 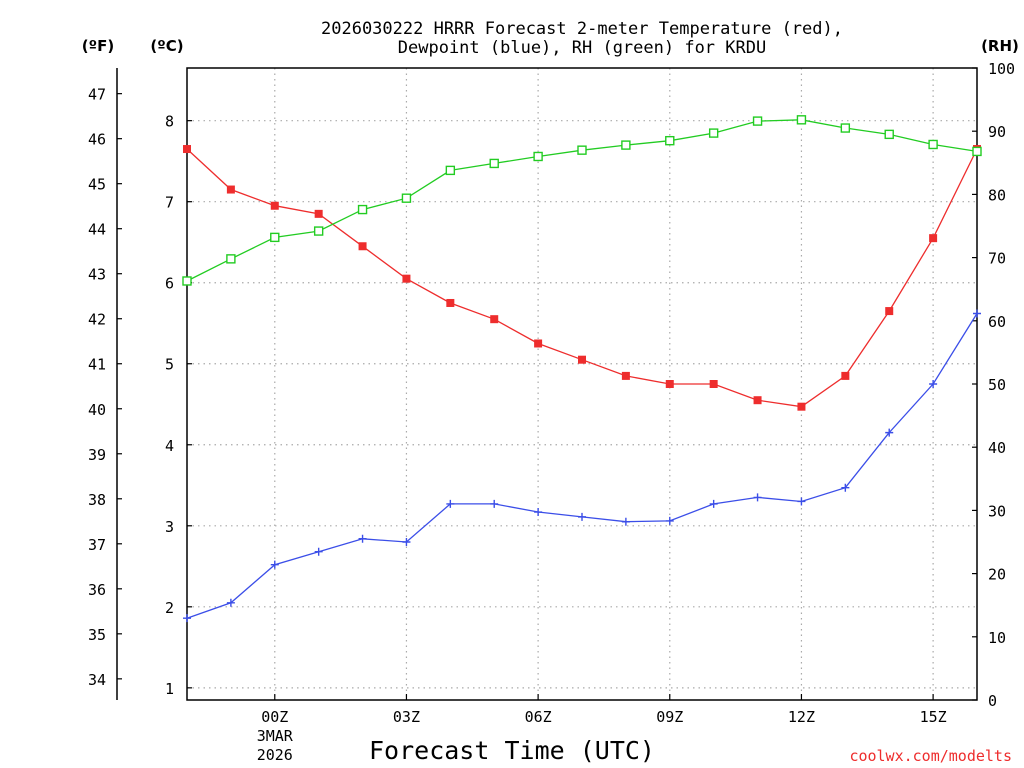 I want to click on celsius-tick-label: 8, so click(x=169, y=122).